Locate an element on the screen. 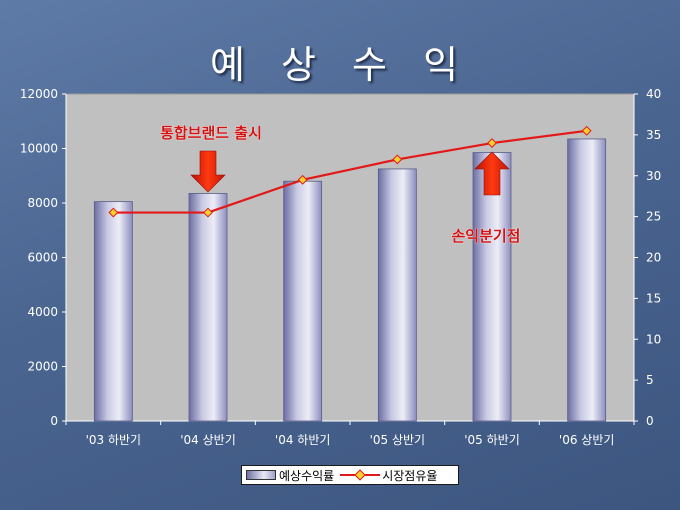 This screenshot has width=680, height=510. x-tick-label: '03 하반기 is located at coordinates (114, 440).